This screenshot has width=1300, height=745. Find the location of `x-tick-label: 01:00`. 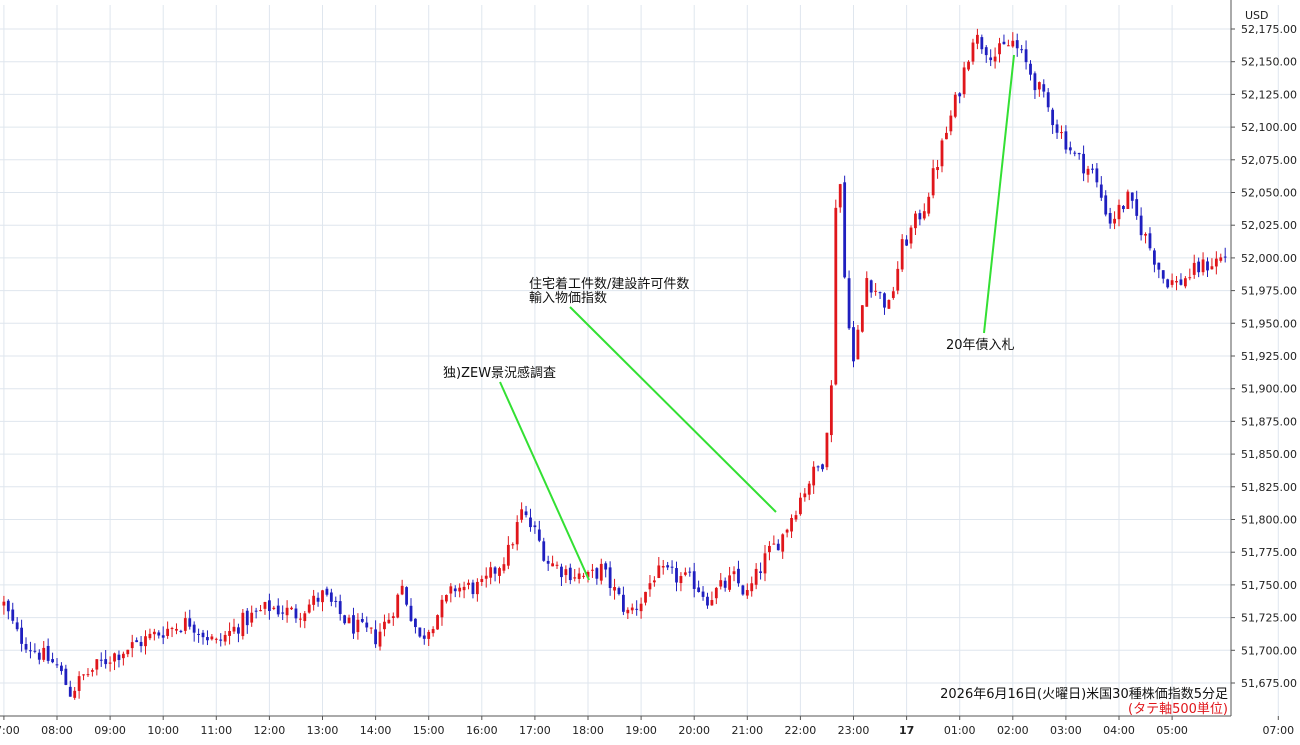

x-tick-label: 01:00 is located at coordinates (960, 730).